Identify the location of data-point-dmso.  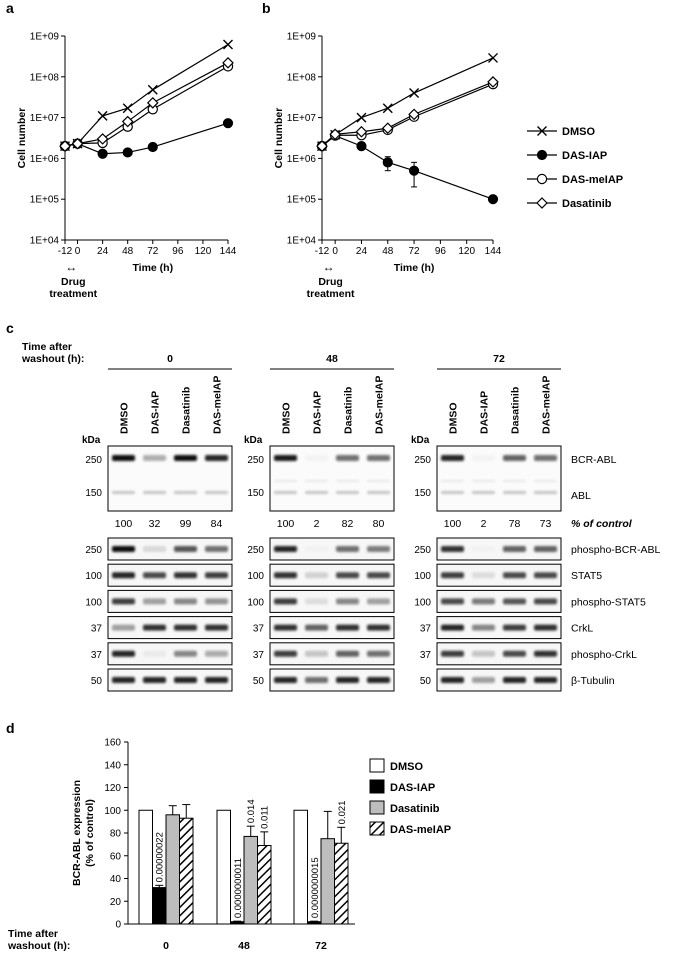
(387, 108).